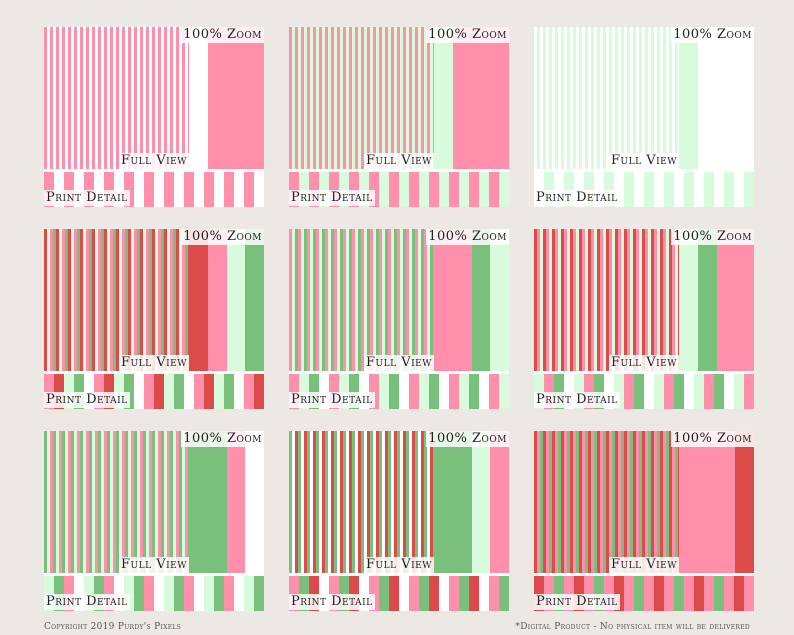  Describe the element at coordinates (113, 627) in the screenshot. I see `copyright-text: Copyright 2019 Purdy's Pixels` at that location.